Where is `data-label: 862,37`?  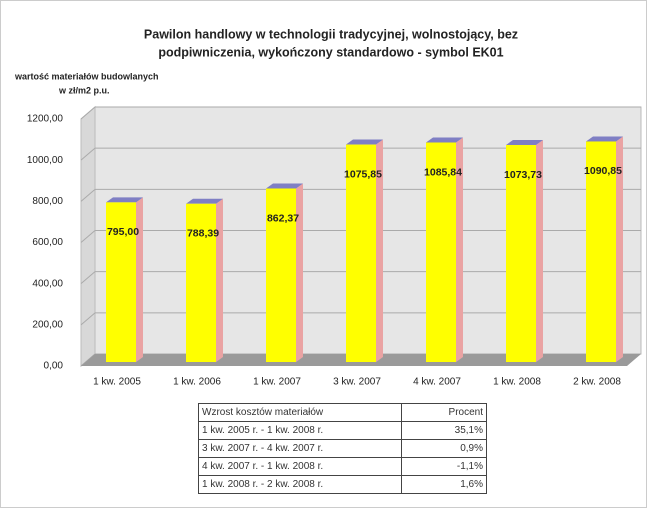 data-label: 862,37 is located at coordinates (283, 218).